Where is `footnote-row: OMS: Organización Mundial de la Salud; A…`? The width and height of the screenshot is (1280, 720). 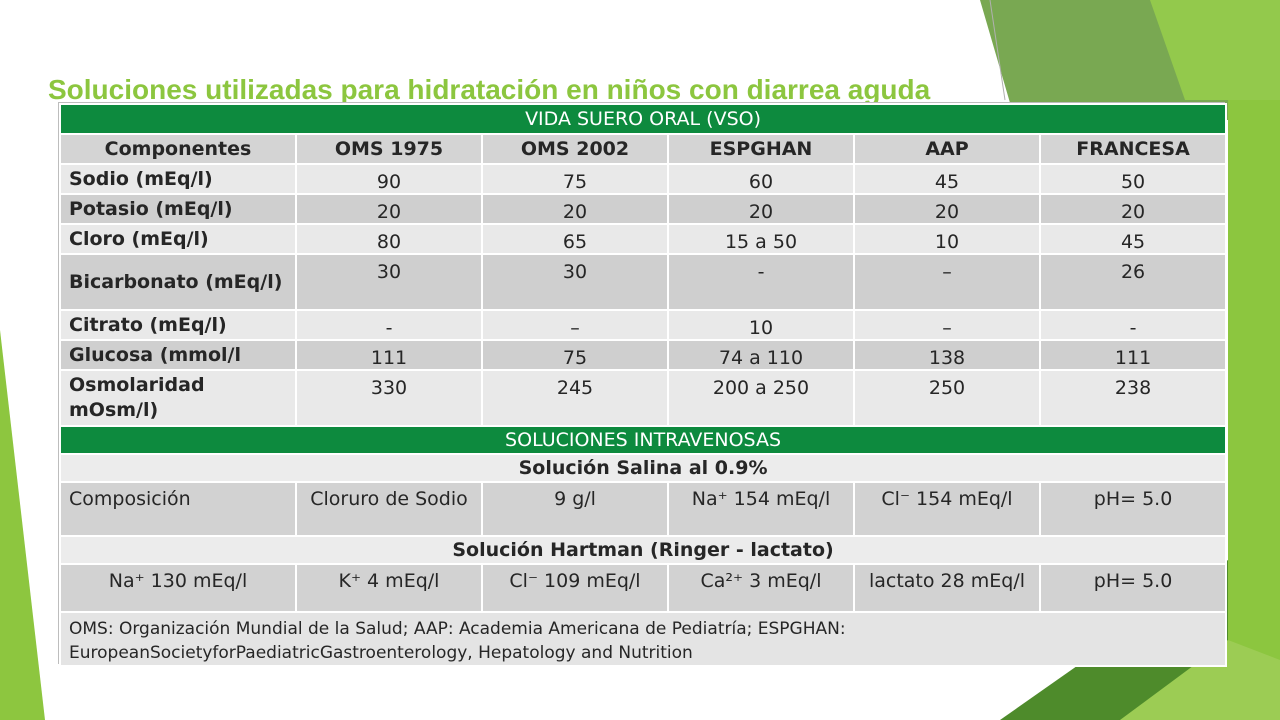
footnote-row: OMS: Organización Mundial de la Salud; A… is located at coordinates (643, 639).